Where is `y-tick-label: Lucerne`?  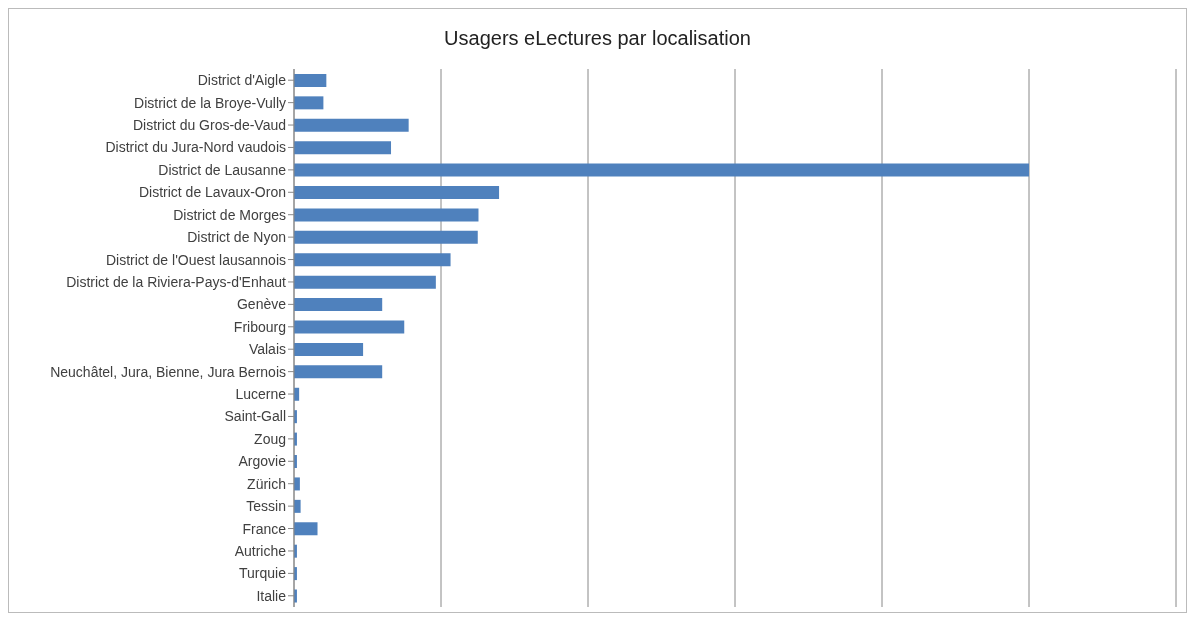
y-tick-label: Lucerne is located at coordinates (261, 394).